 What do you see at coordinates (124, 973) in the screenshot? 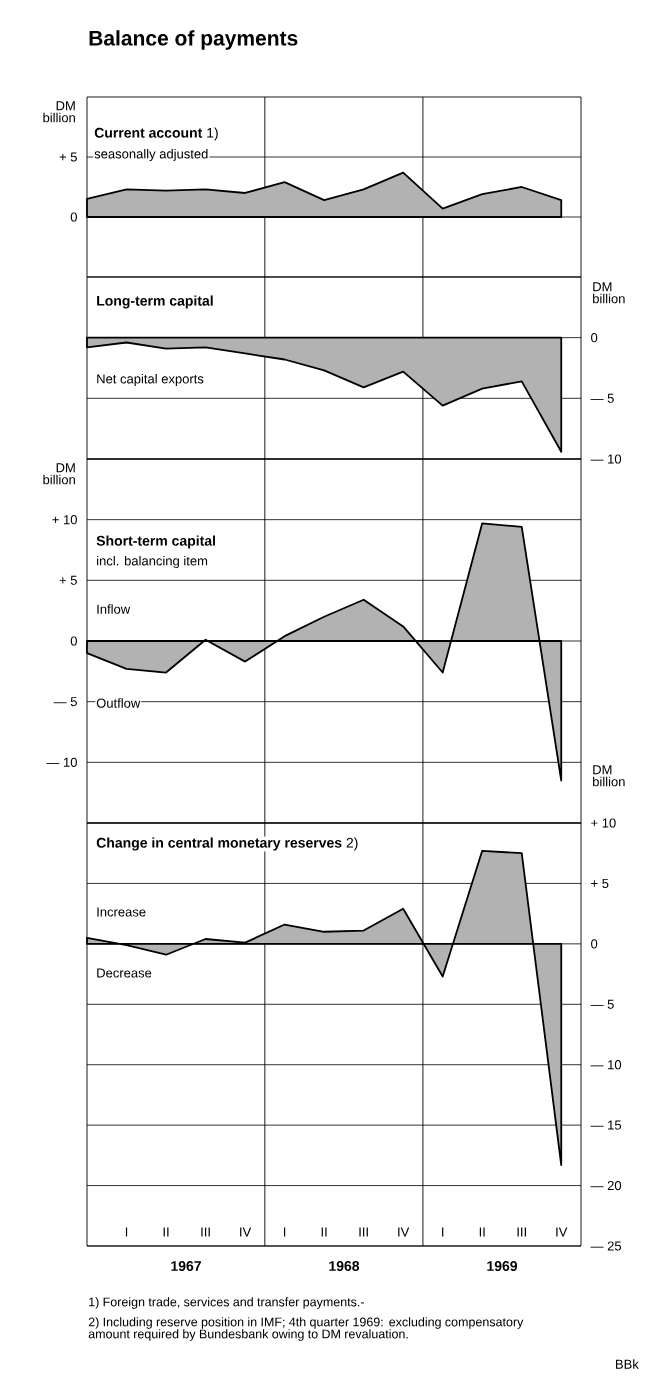
I see `annotation: Decrease` at bounding box center [124, 973].